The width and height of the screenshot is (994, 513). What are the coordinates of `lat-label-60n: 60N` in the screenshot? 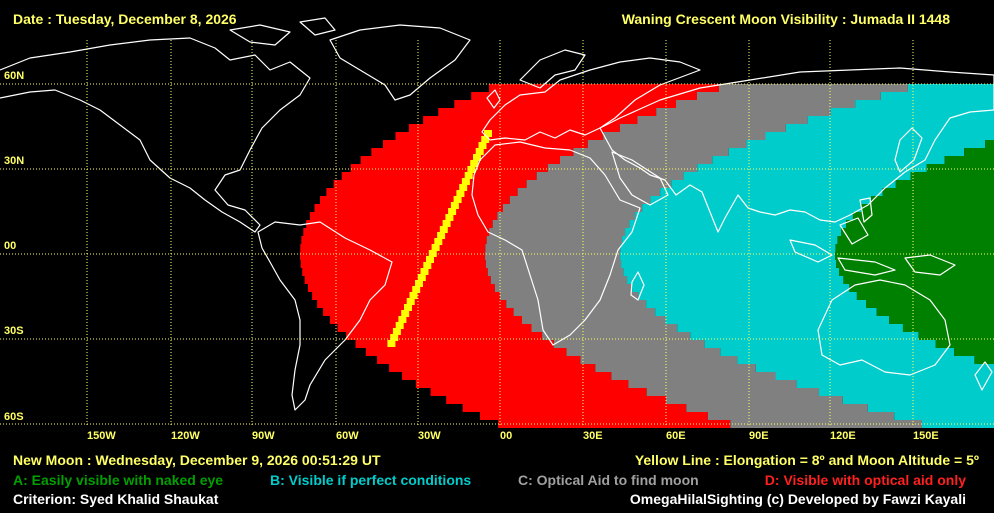 It's located at (14, 76).